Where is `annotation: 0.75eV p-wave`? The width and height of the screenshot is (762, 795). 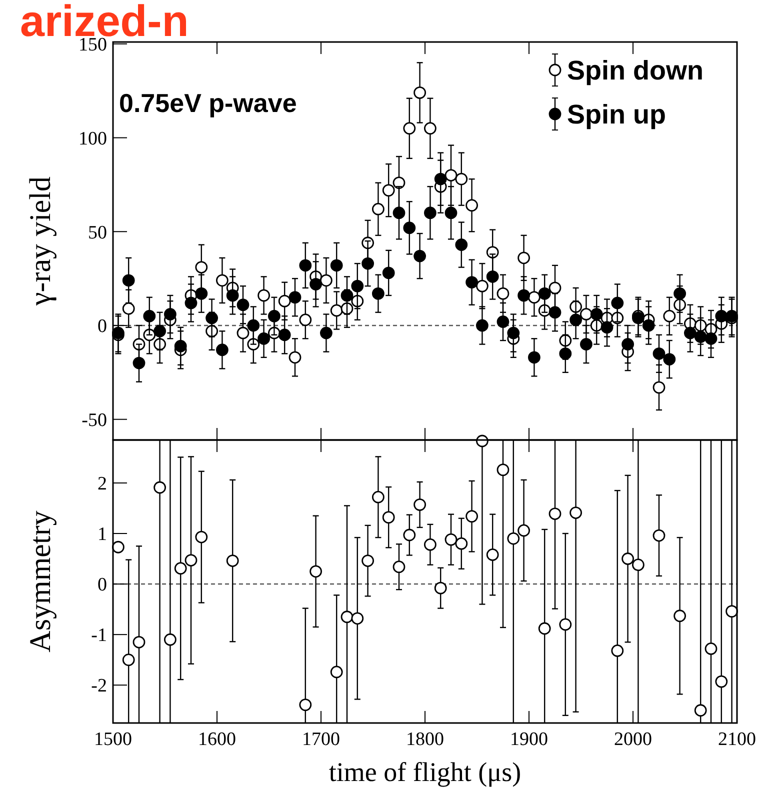 annotation: 0.75eV p-wave is located at coordinates (208, 103).